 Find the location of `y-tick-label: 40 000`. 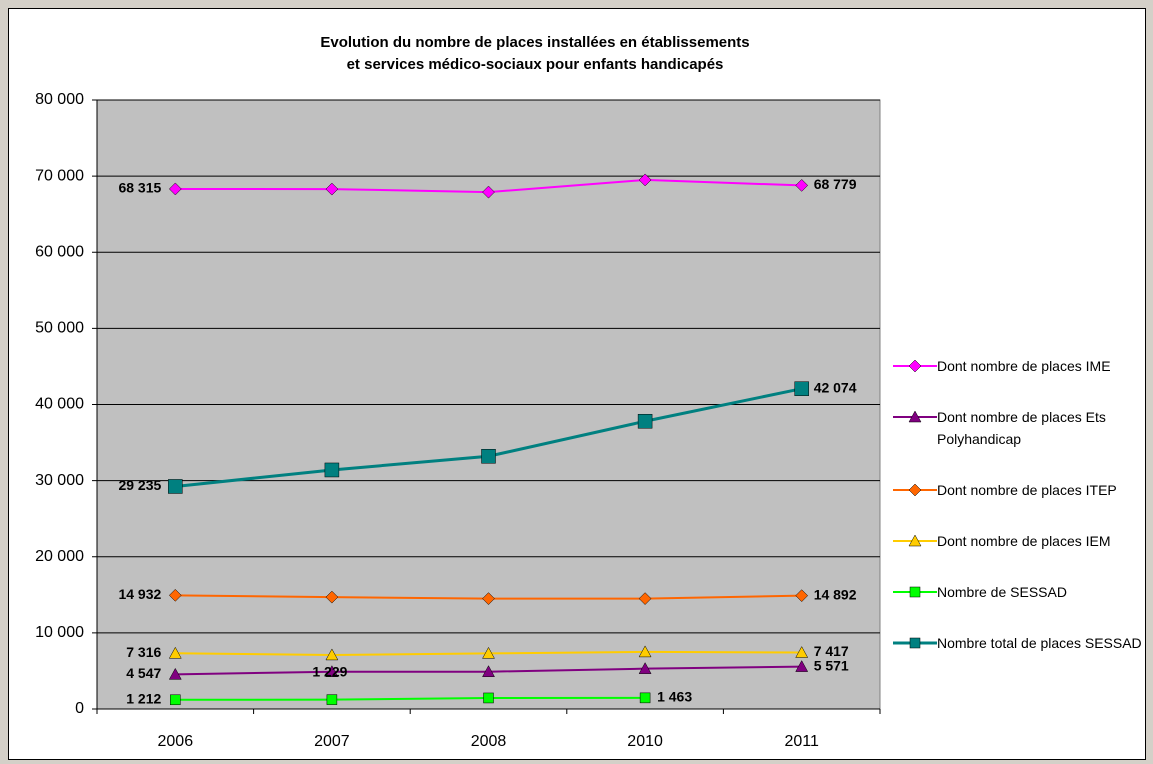

y-tick-label: 40 000 is located at coordinates (59, 404).